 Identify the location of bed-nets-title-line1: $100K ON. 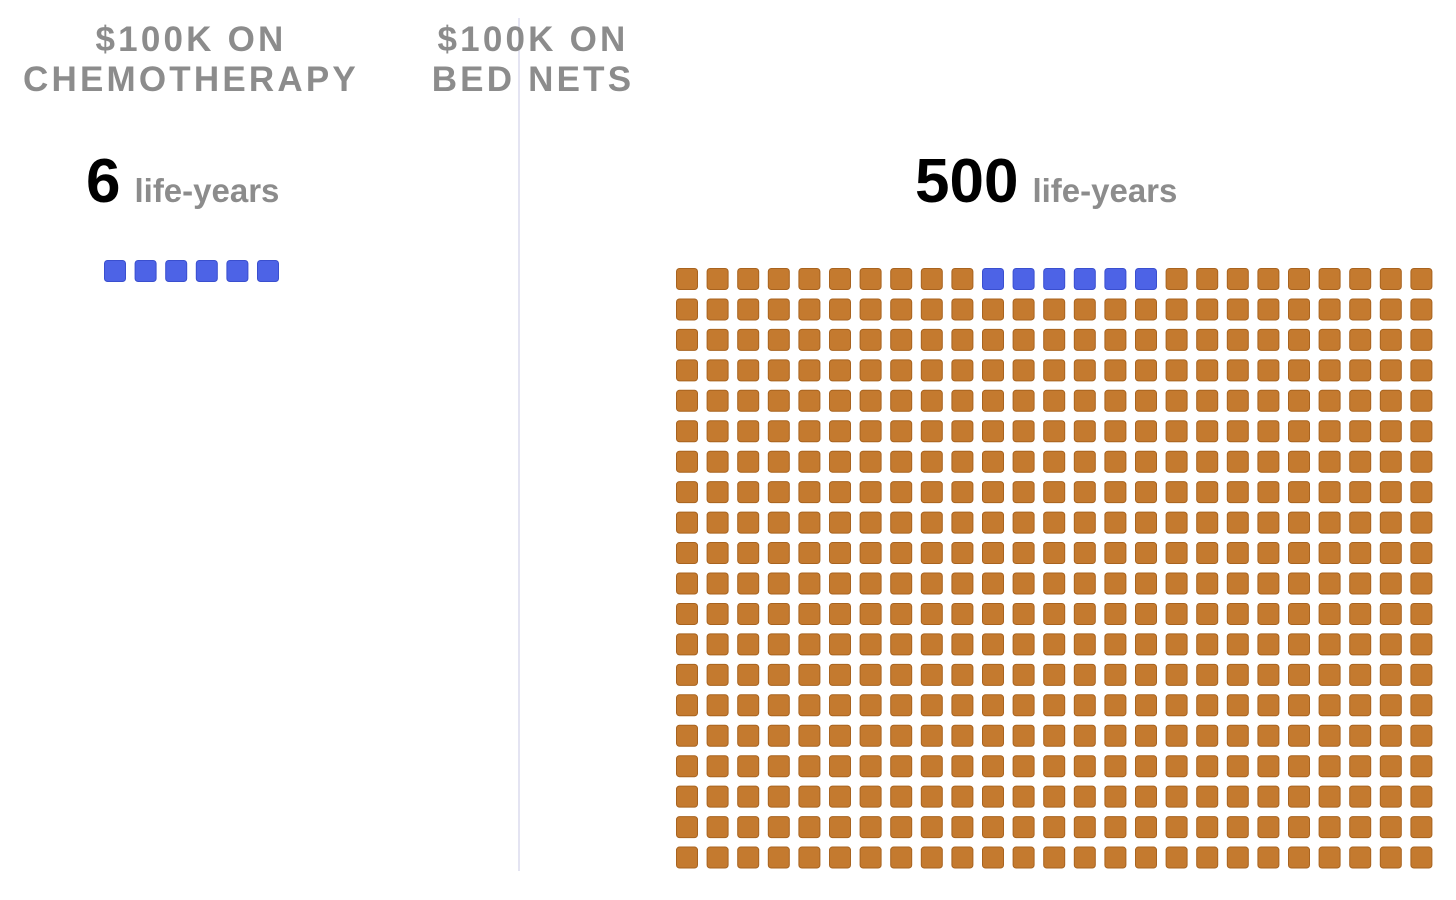
(533, 39).